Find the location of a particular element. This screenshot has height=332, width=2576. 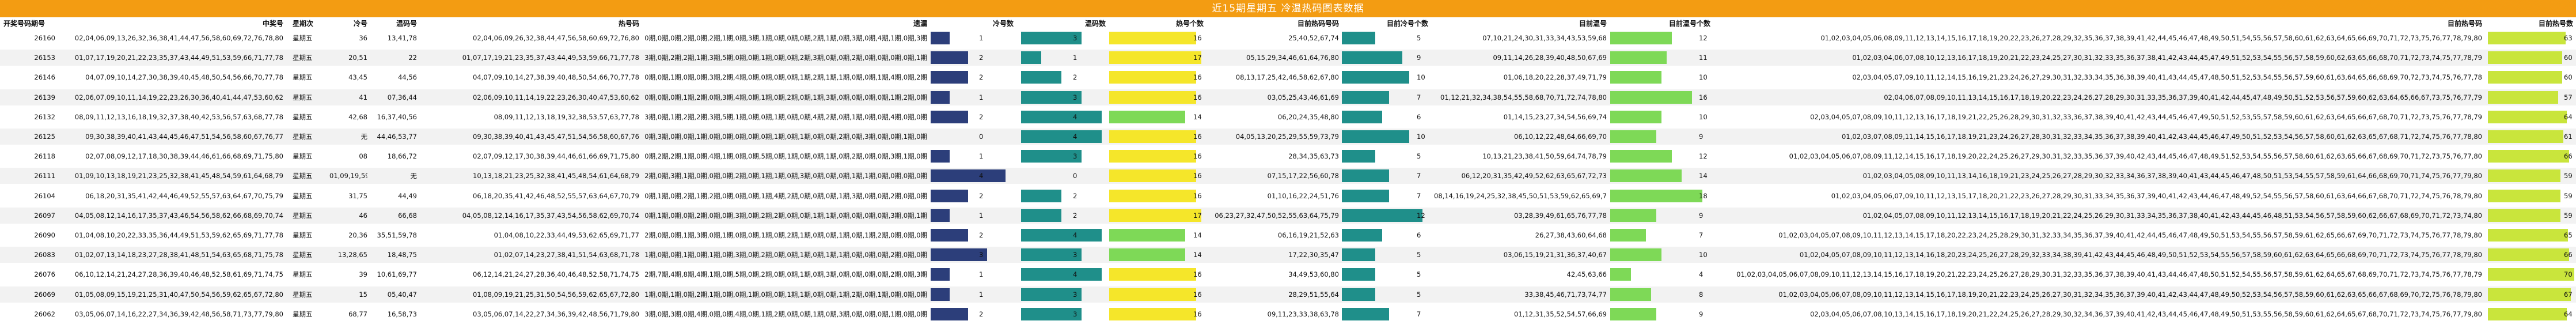

cell-cold: 31,75 is located at coordinates (357, 195).